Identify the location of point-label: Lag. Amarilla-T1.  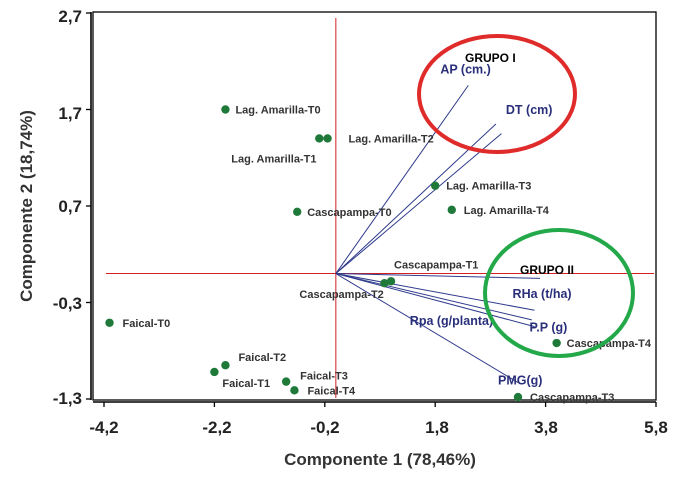
(273, 159).